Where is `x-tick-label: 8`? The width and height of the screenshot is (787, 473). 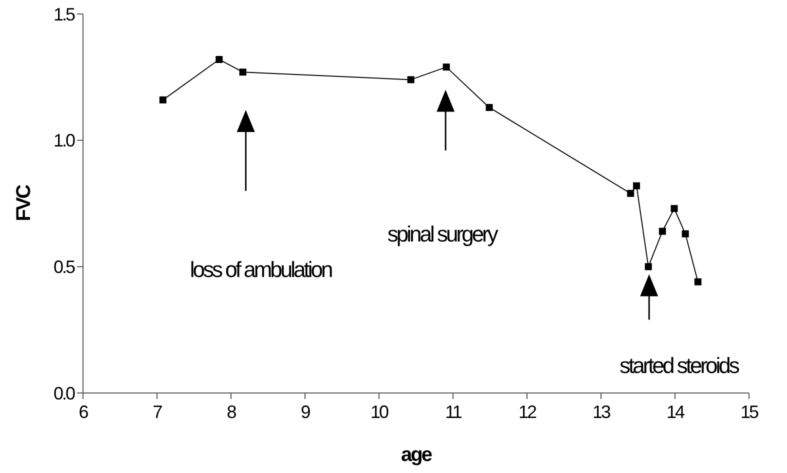 x-tick-label: 8 is located at coordinates (231, 412).